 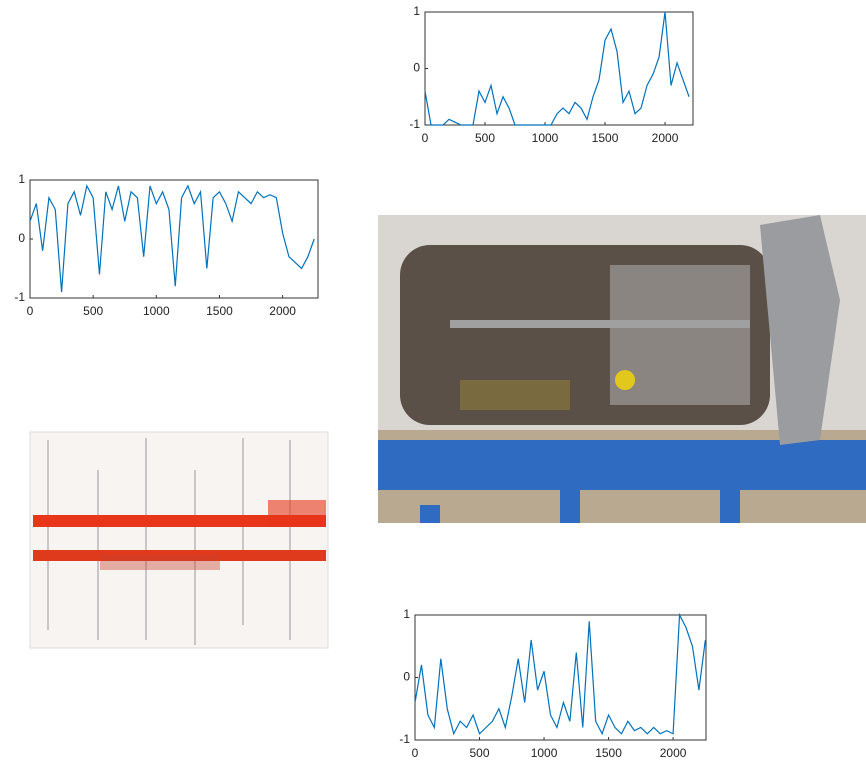 I want to click on photo-yellow-part, so click(x=625, y=380).